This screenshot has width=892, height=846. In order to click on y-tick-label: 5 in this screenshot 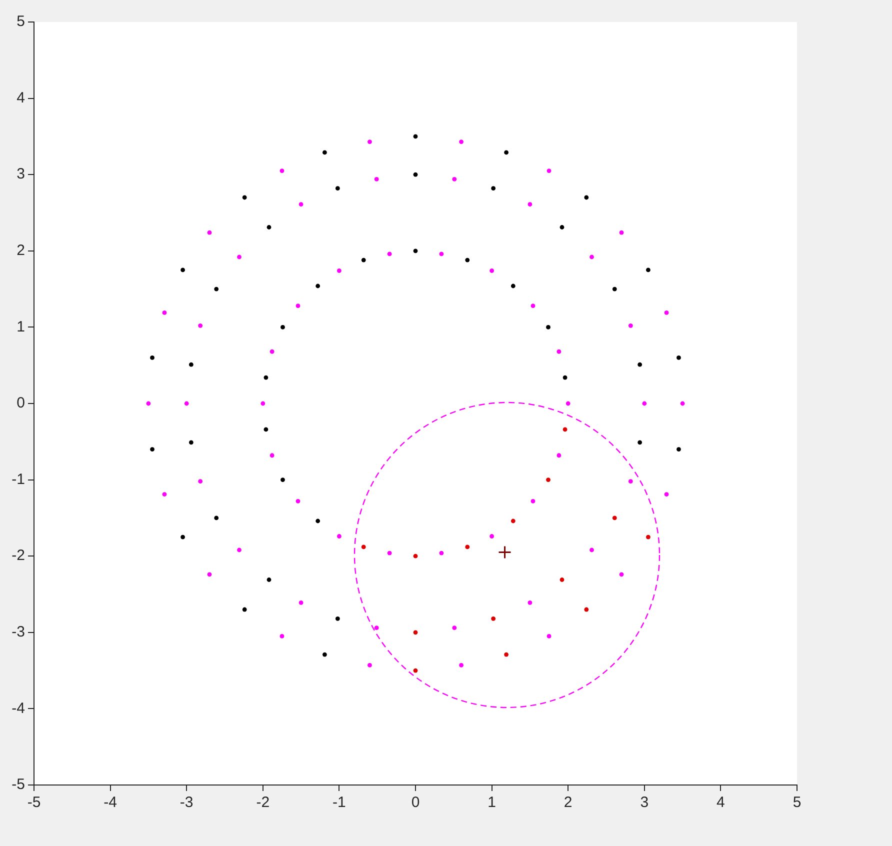, I will do `click(20, 21)`.